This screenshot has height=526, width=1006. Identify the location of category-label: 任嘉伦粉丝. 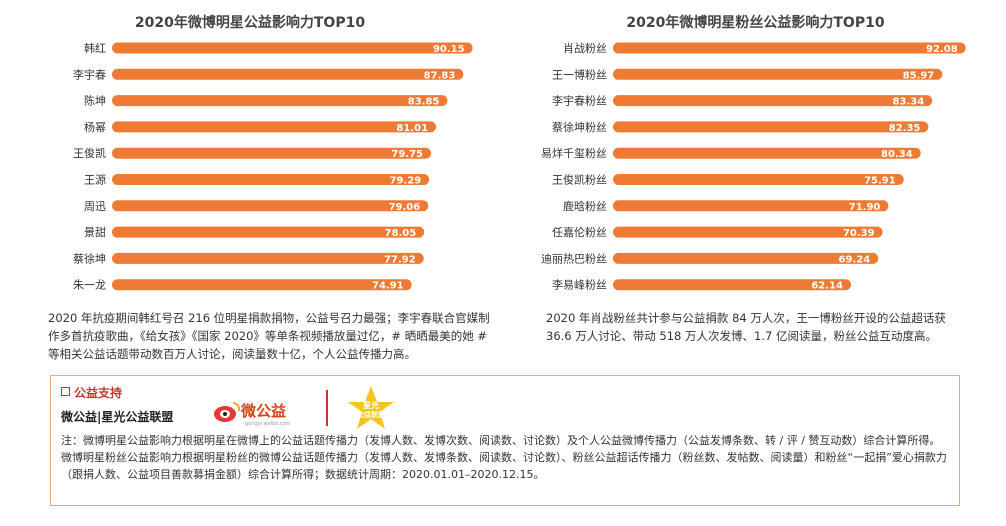
(579, 232).